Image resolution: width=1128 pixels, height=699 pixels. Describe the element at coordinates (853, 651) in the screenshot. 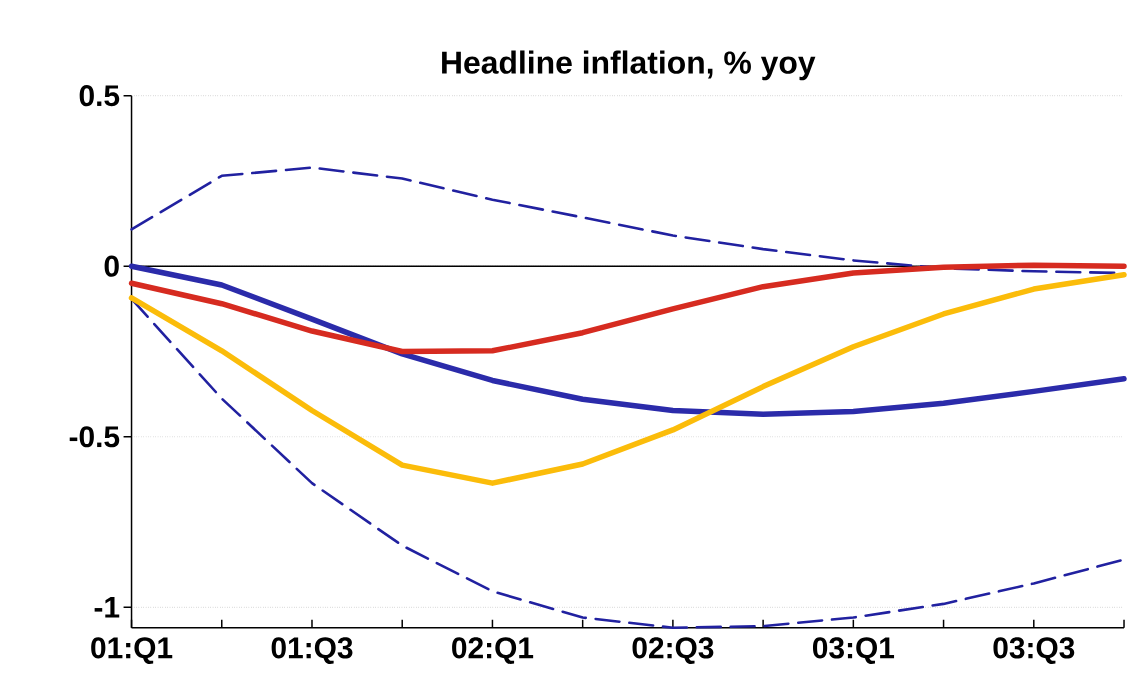

I see `x-tick-label: 03:Q1` at that location.